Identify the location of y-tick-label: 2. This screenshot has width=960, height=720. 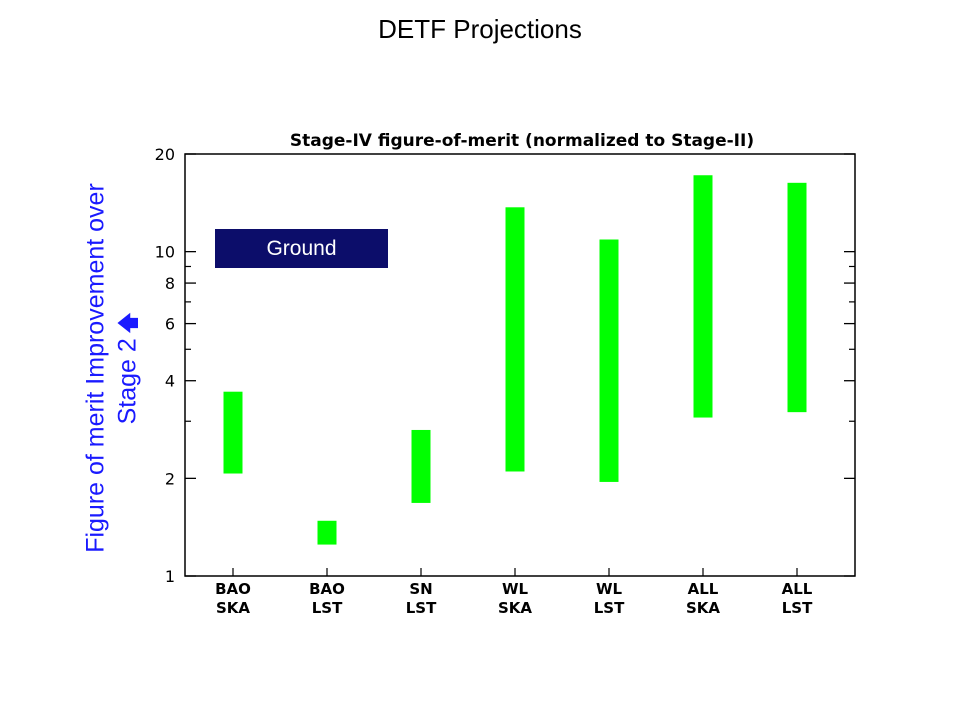
(170, 478).